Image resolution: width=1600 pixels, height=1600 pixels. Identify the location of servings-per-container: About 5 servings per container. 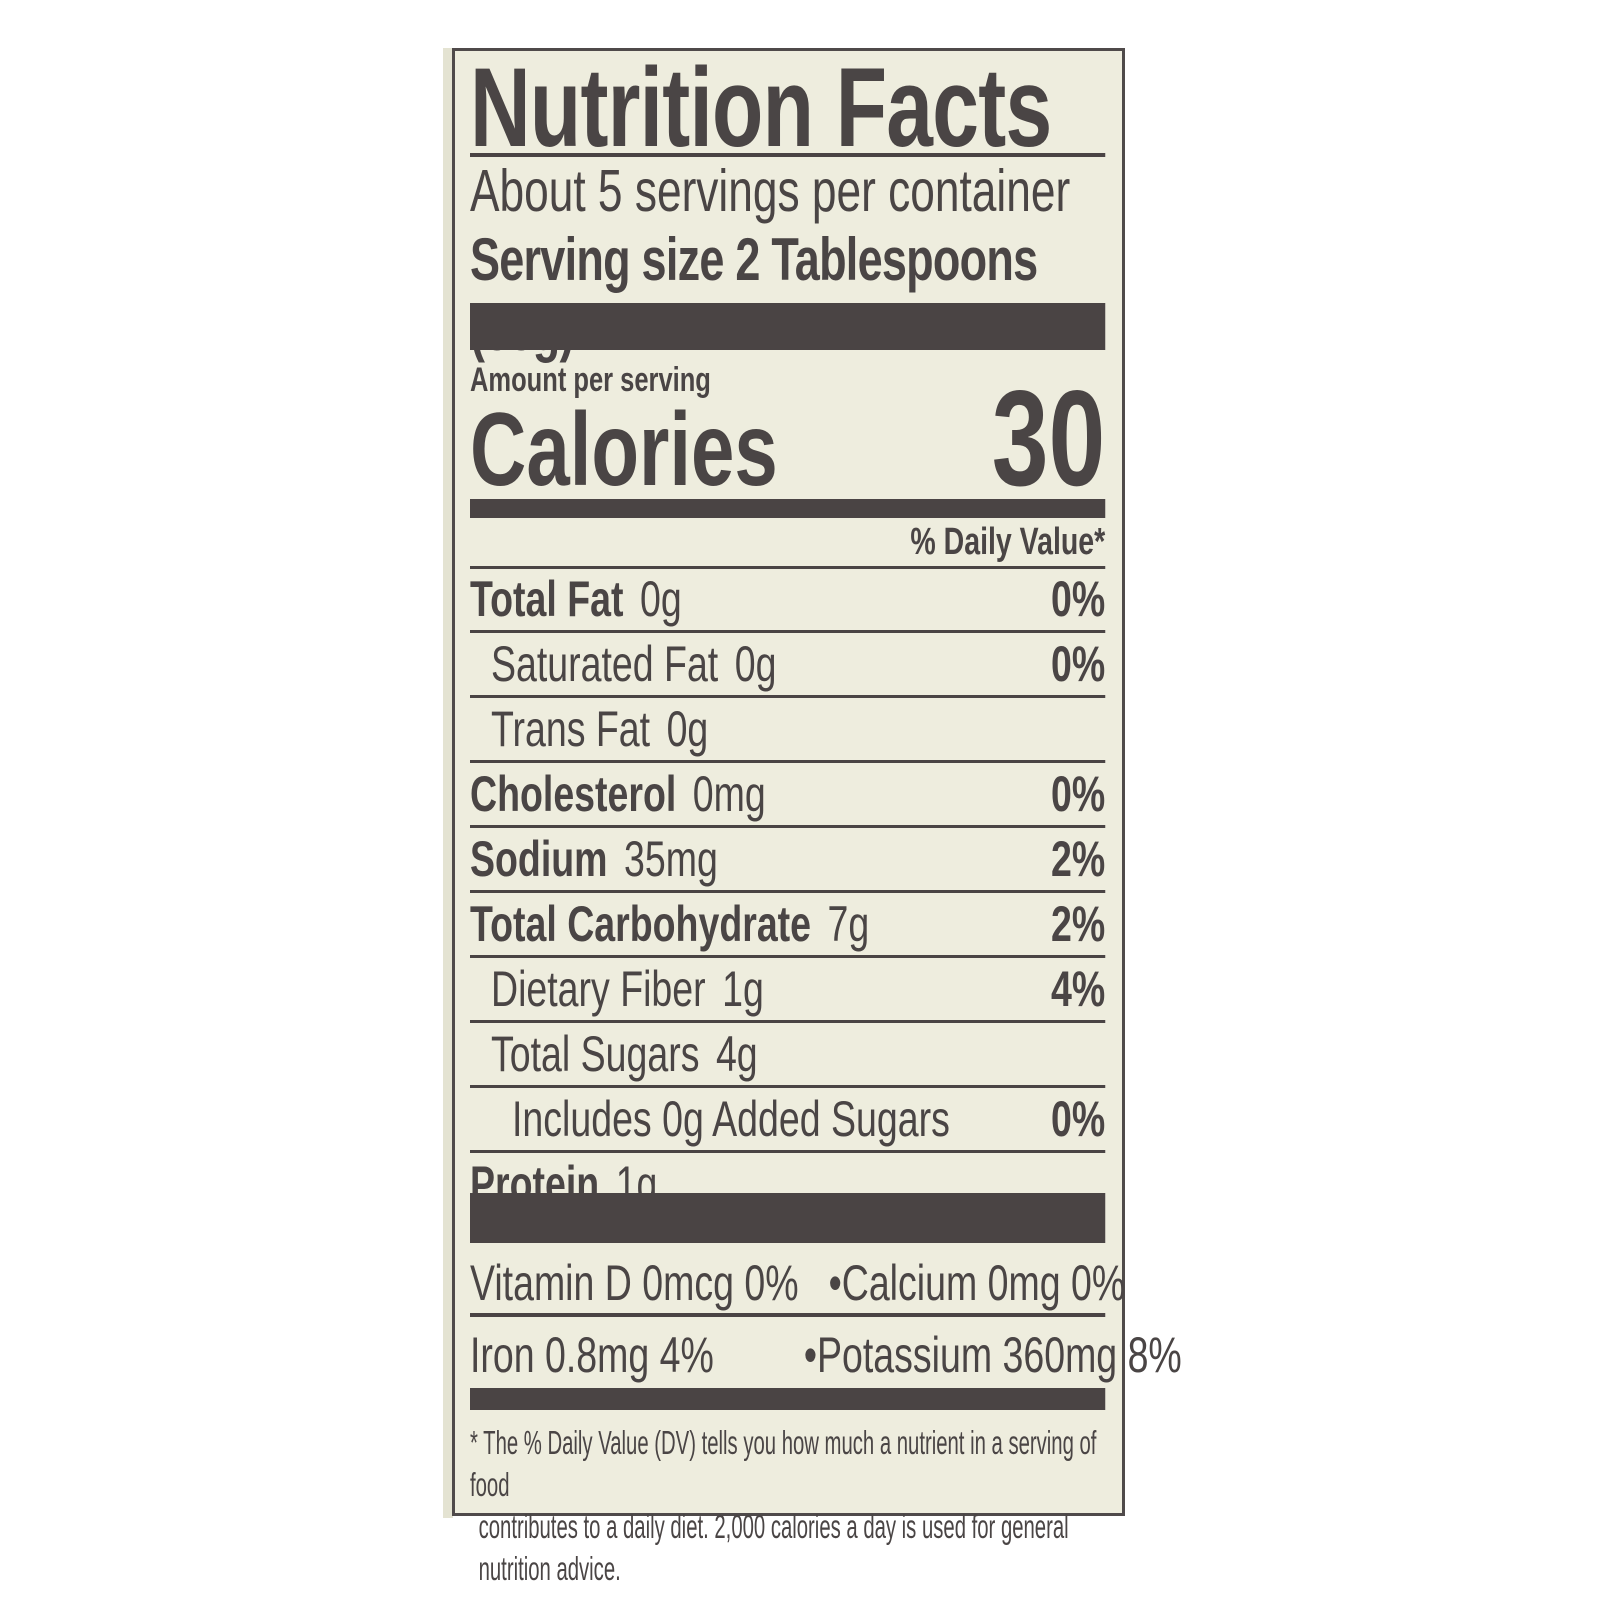
(770, 191).